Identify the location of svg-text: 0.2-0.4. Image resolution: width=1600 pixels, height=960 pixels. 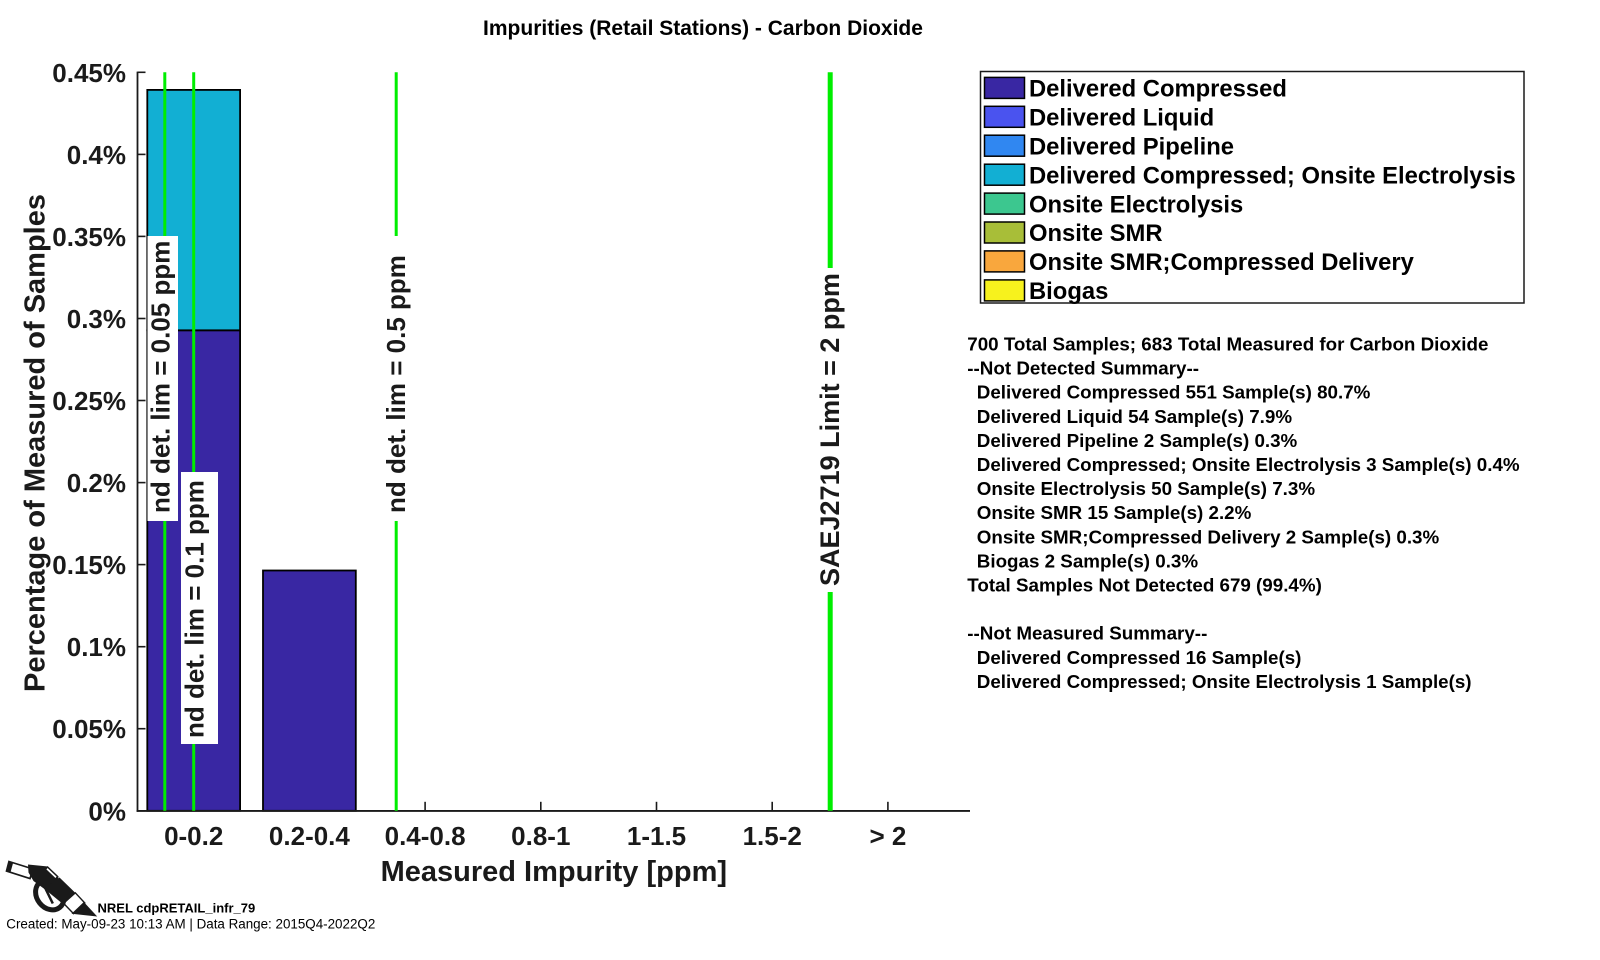
(309, 836).